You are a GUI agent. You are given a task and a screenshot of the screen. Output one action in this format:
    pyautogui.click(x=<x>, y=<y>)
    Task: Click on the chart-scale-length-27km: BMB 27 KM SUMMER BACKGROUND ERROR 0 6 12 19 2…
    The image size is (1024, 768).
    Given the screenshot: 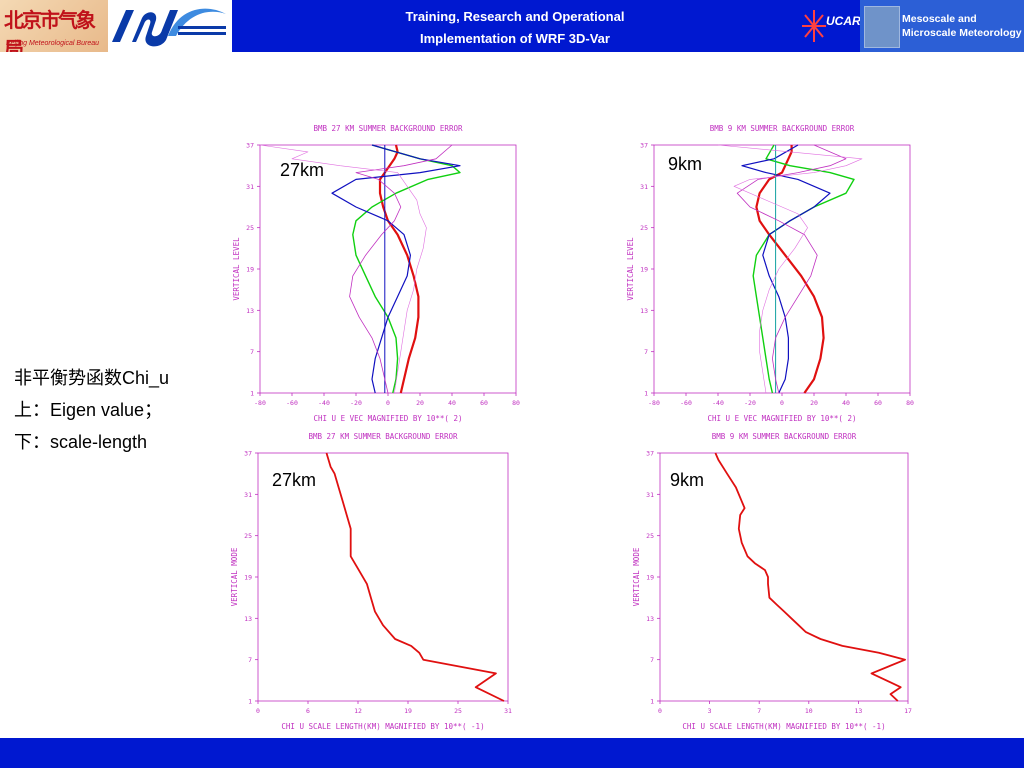 What is the action you would take?
    pyautogui.click(x=371, y=581)
    